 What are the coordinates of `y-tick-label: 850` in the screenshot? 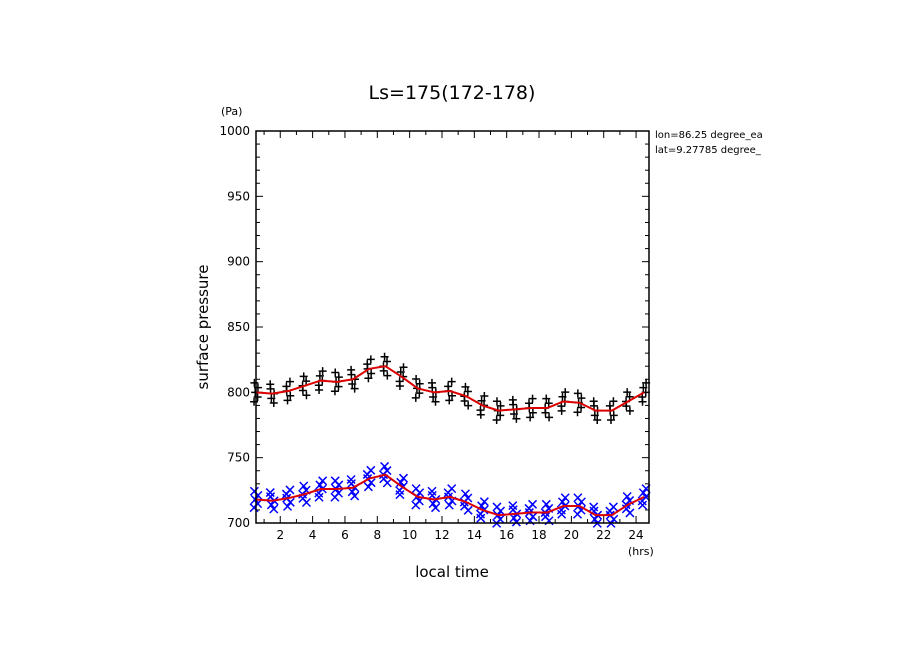 It's located at (238, 327).